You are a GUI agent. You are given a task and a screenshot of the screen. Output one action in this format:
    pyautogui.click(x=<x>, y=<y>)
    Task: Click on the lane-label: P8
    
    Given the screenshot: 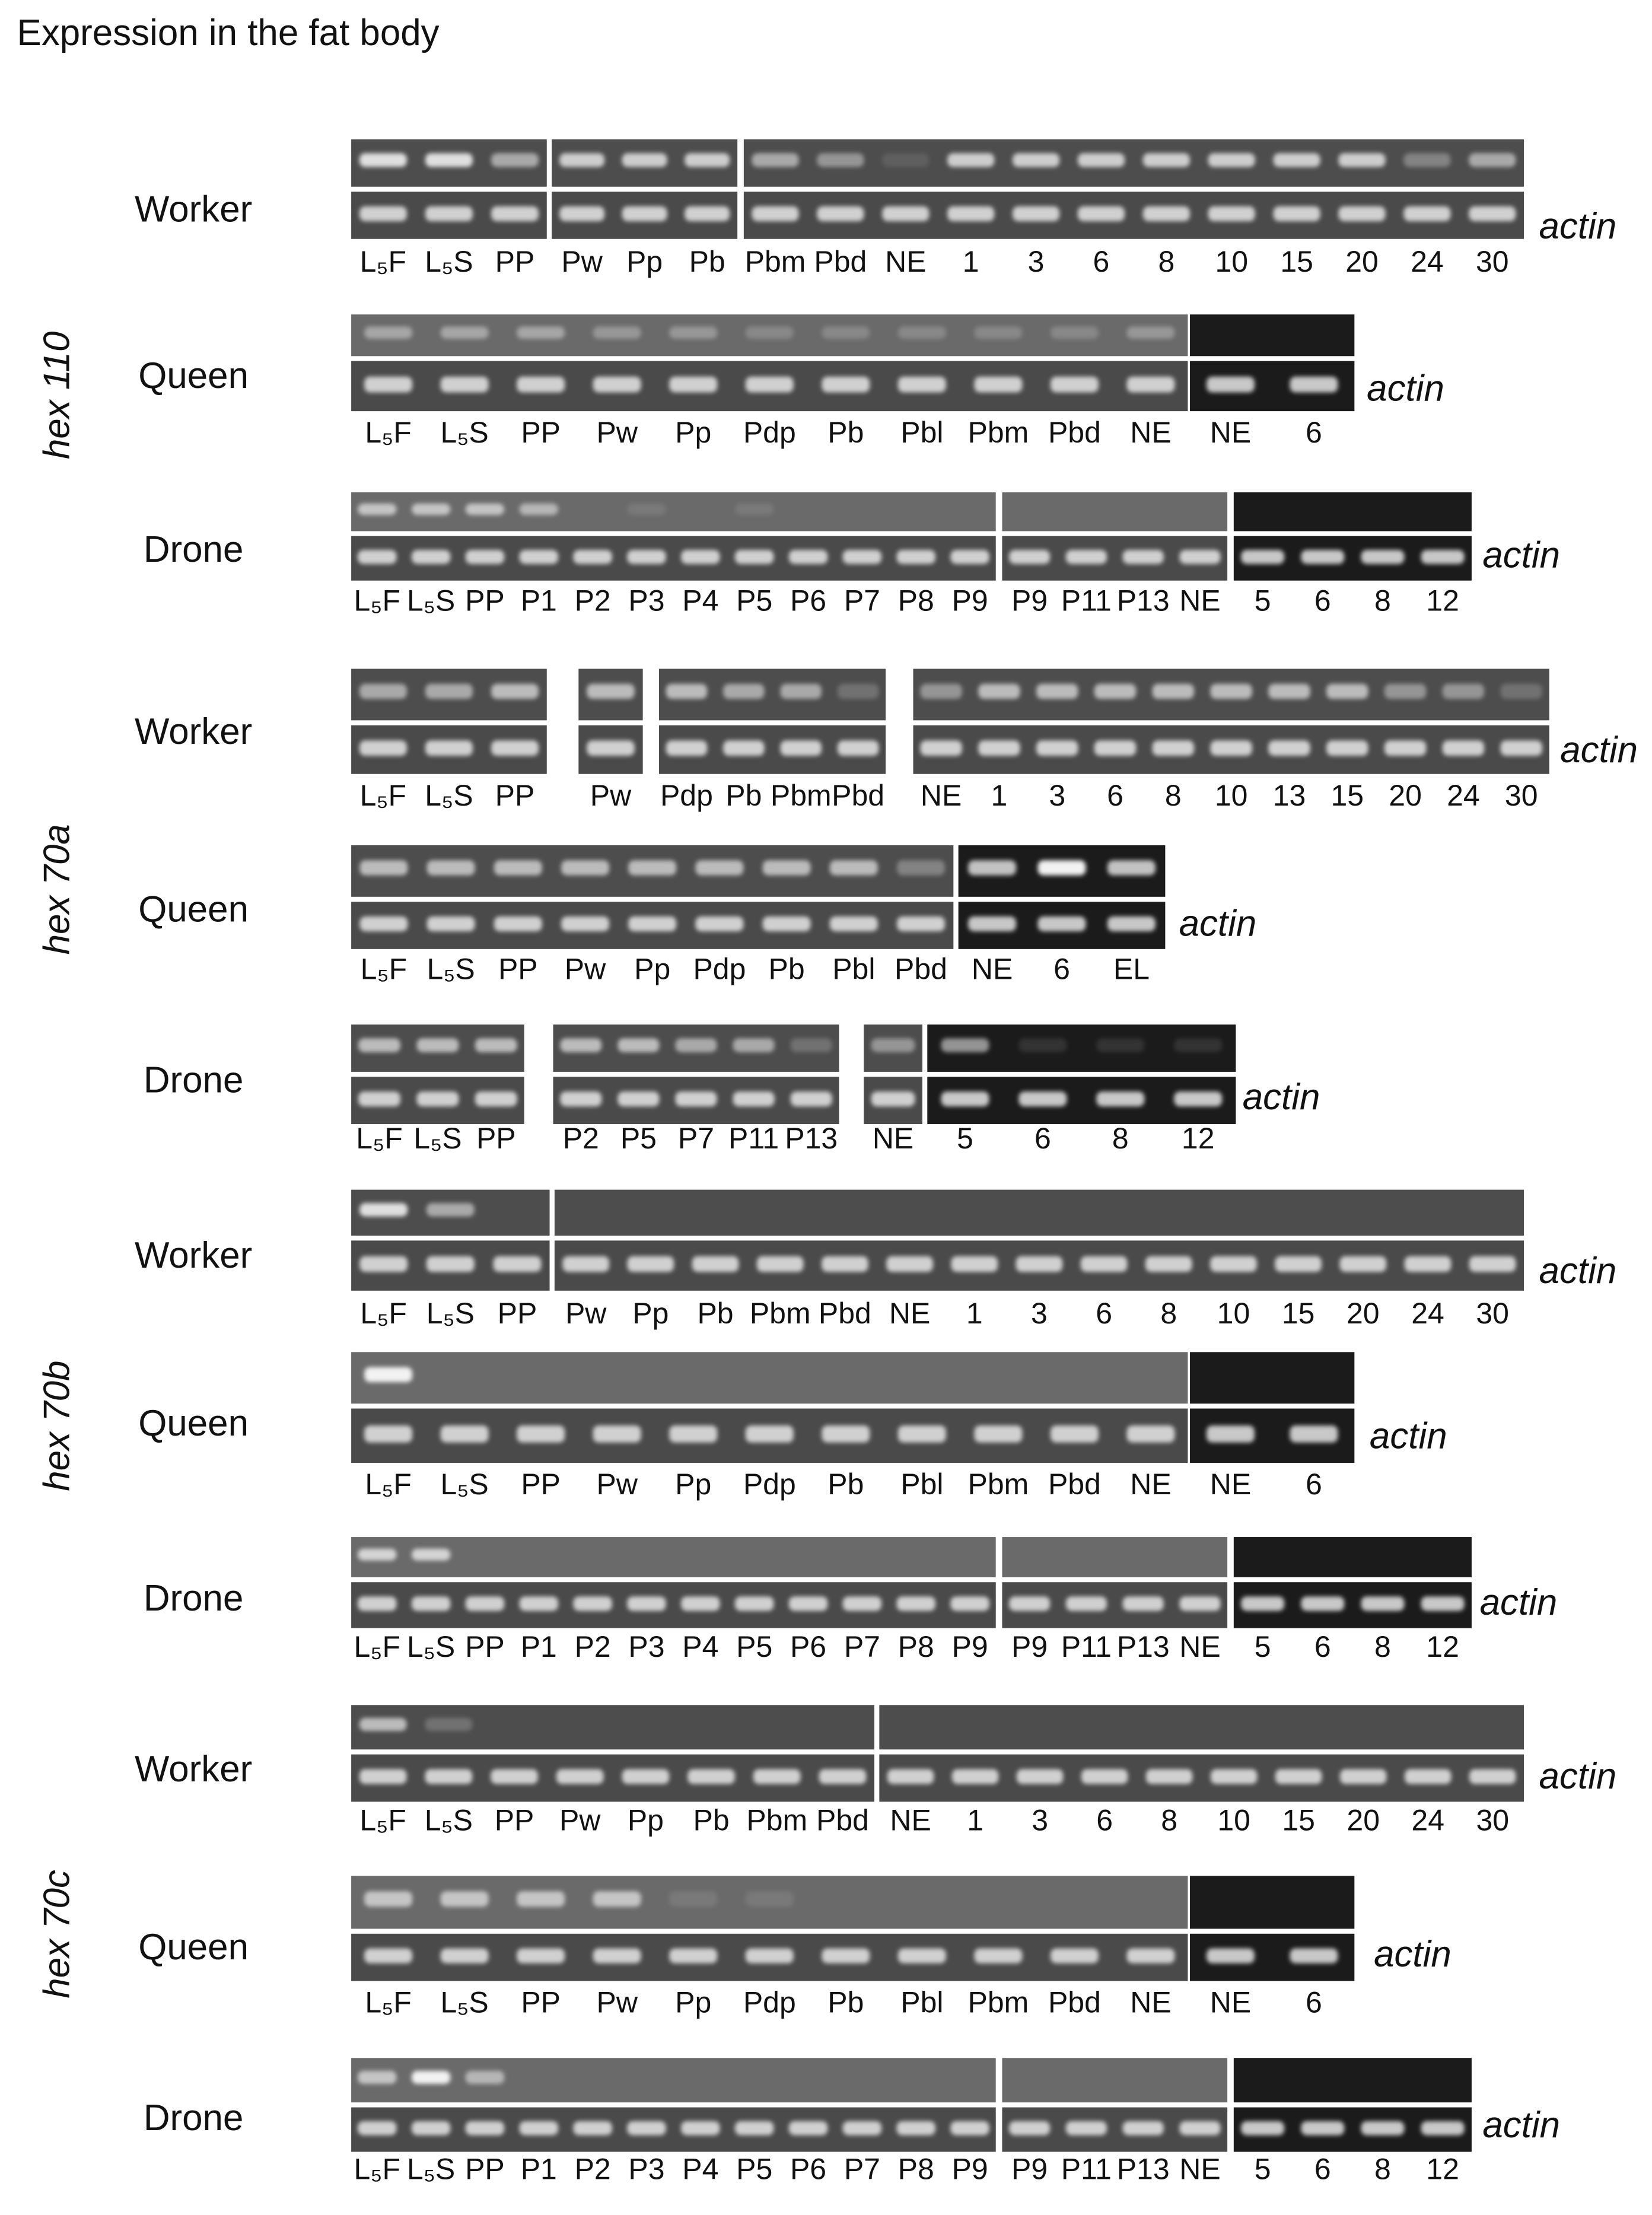 What is the action you would take?
    pyautogui.click(x=916, y=600)
    